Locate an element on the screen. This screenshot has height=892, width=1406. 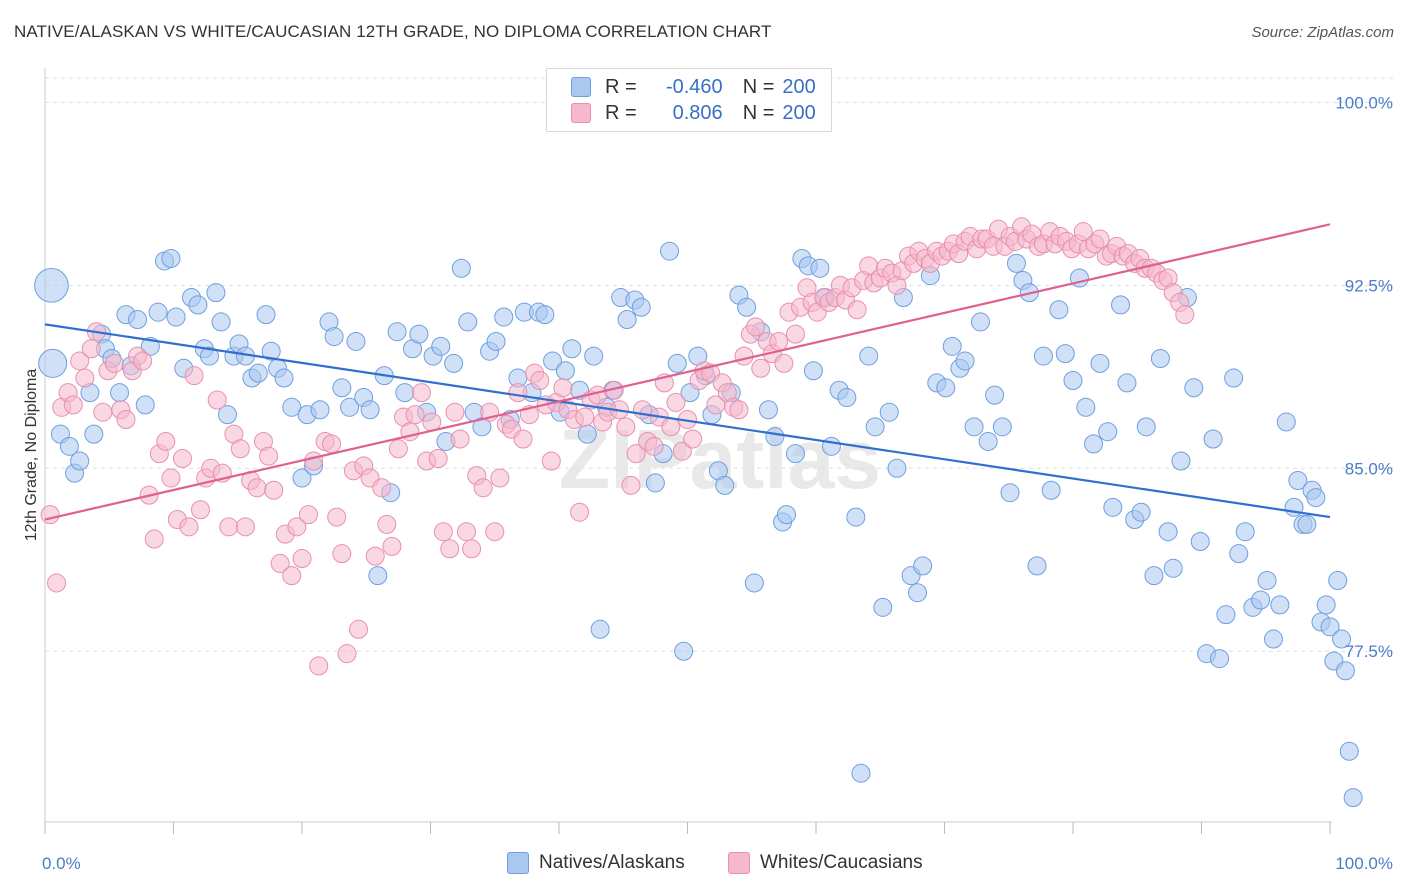
y-tick-label: 100.0% is located at coordinates (1364, 102).